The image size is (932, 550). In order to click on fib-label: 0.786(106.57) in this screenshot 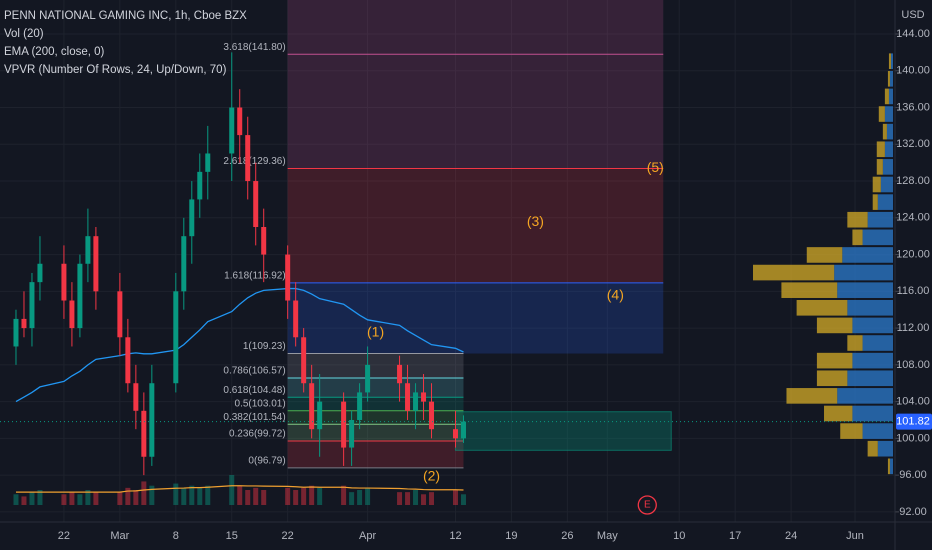, I will do `click(254, 371)`.